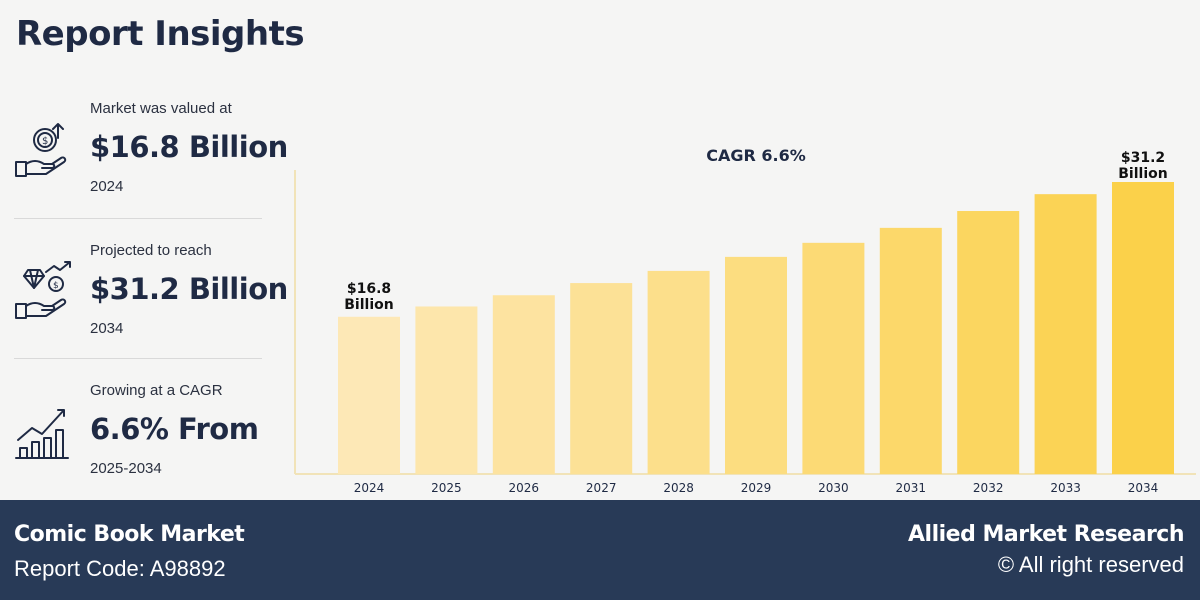 This screenshot has height=600, width=1200. Describe the element at coordinates (107, 186) in the screenshot. I see `stat-year: 2024` at that location.